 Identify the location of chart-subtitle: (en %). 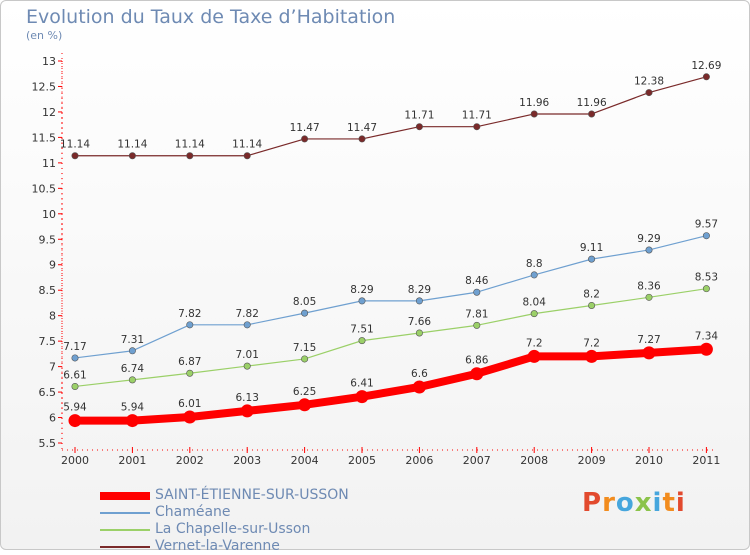
(44, 35).